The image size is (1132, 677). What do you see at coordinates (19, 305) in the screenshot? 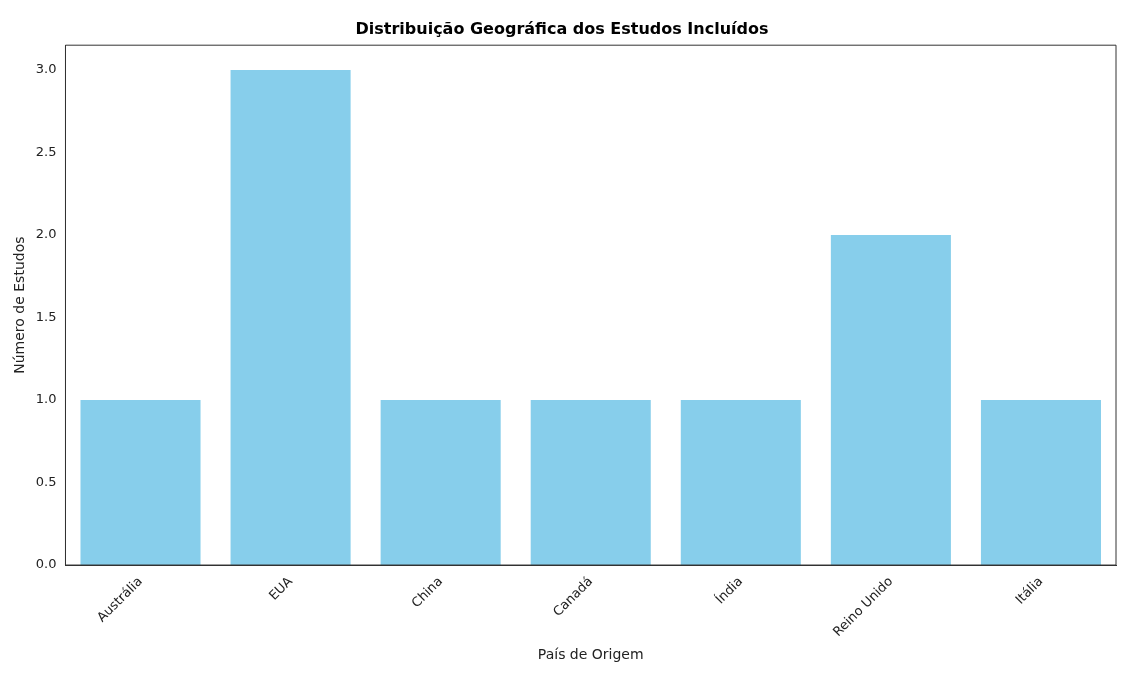
I see `y-axis-title: Número de Estudos` at bounding box center [19, 305].